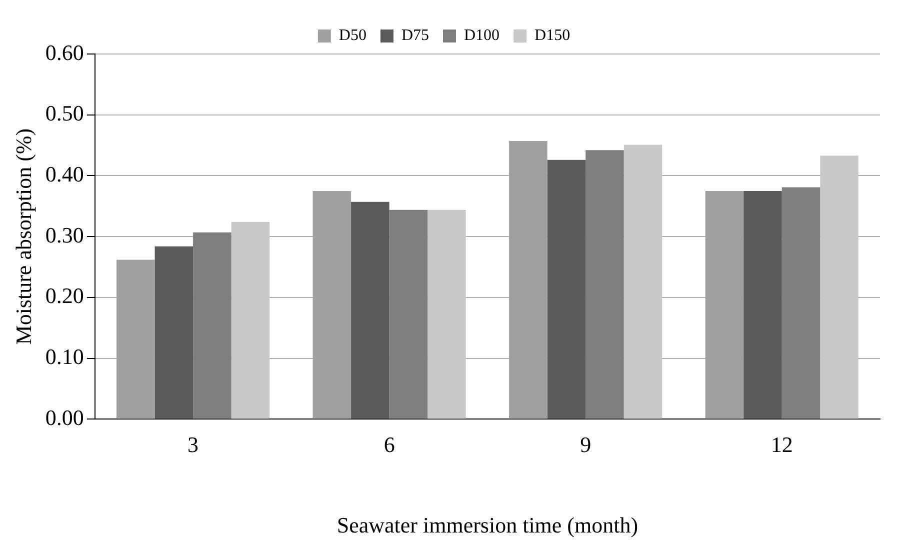 This screenshot has height=552, width=908. What do you see at coordinates (389, 445) in the screenshot?
I see `x-tick-label: 6` at bounding box center [389, 445].